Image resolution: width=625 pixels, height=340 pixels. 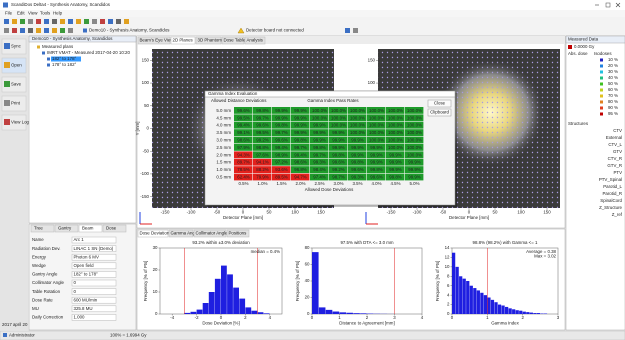 I want to click on sidebar-label: Save, so click(x=16, y=84).